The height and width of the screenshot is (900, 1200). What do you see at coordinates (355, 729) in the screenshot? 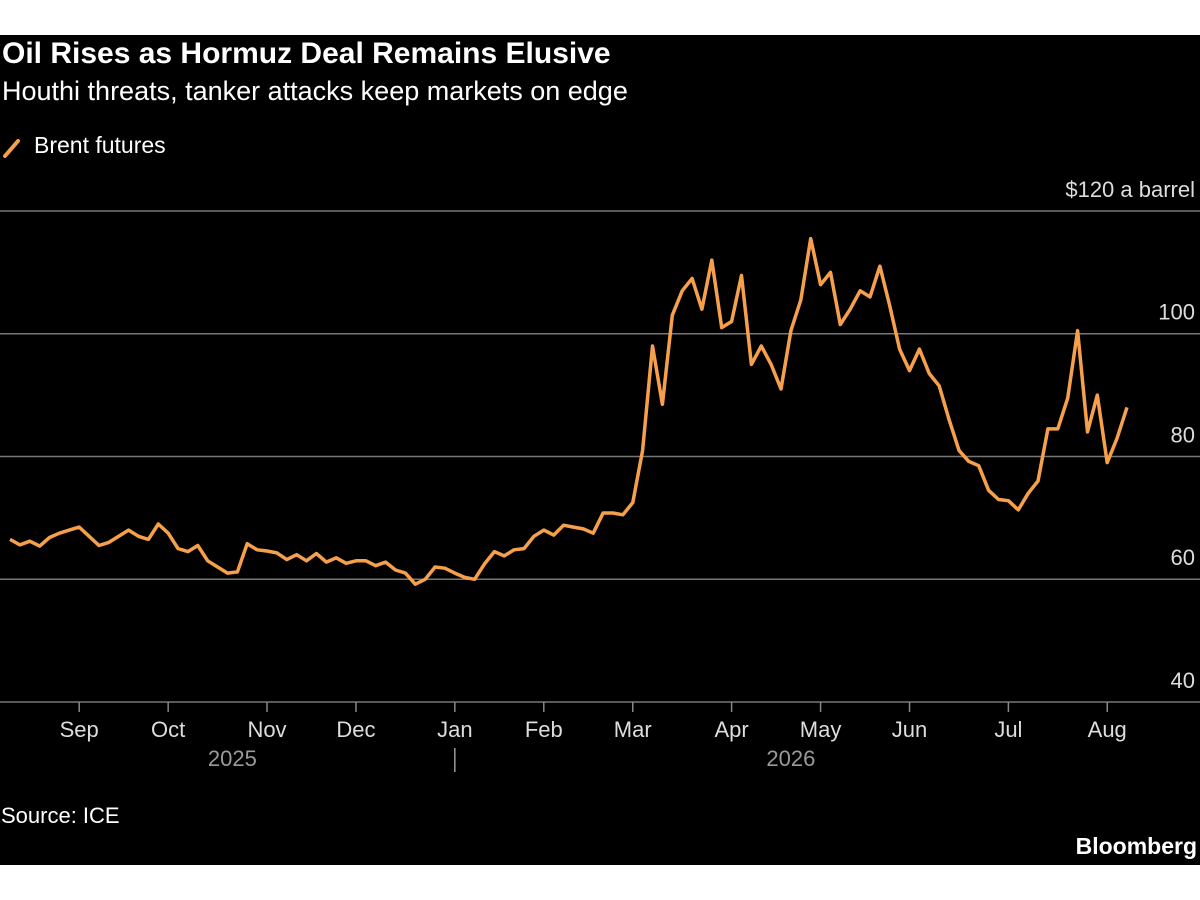
I see `x-tick-label: Dec` at bounding box center [355, 729].